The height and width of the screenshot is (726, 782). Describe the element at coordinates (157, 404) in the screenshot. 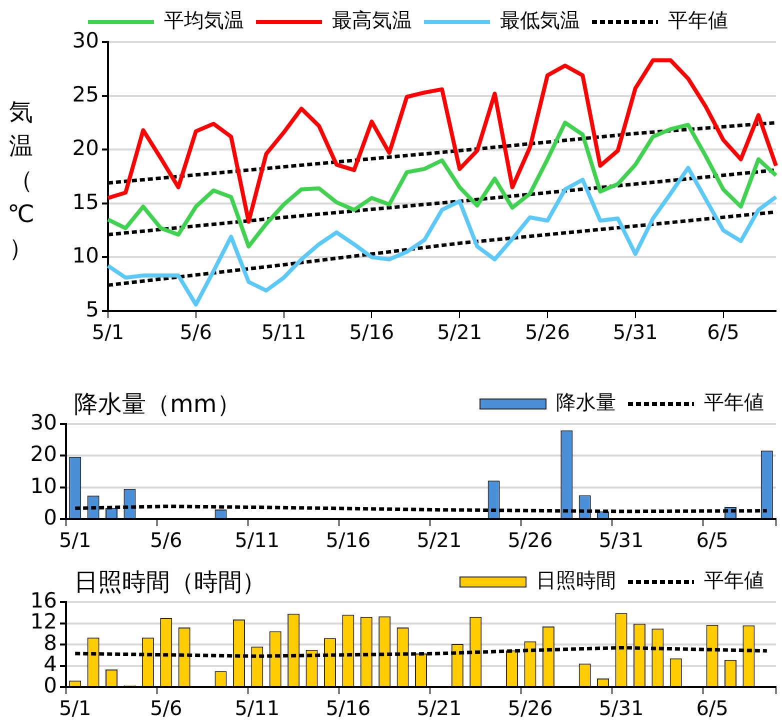

I see `chart-title: 降水量（mm）` at that location.